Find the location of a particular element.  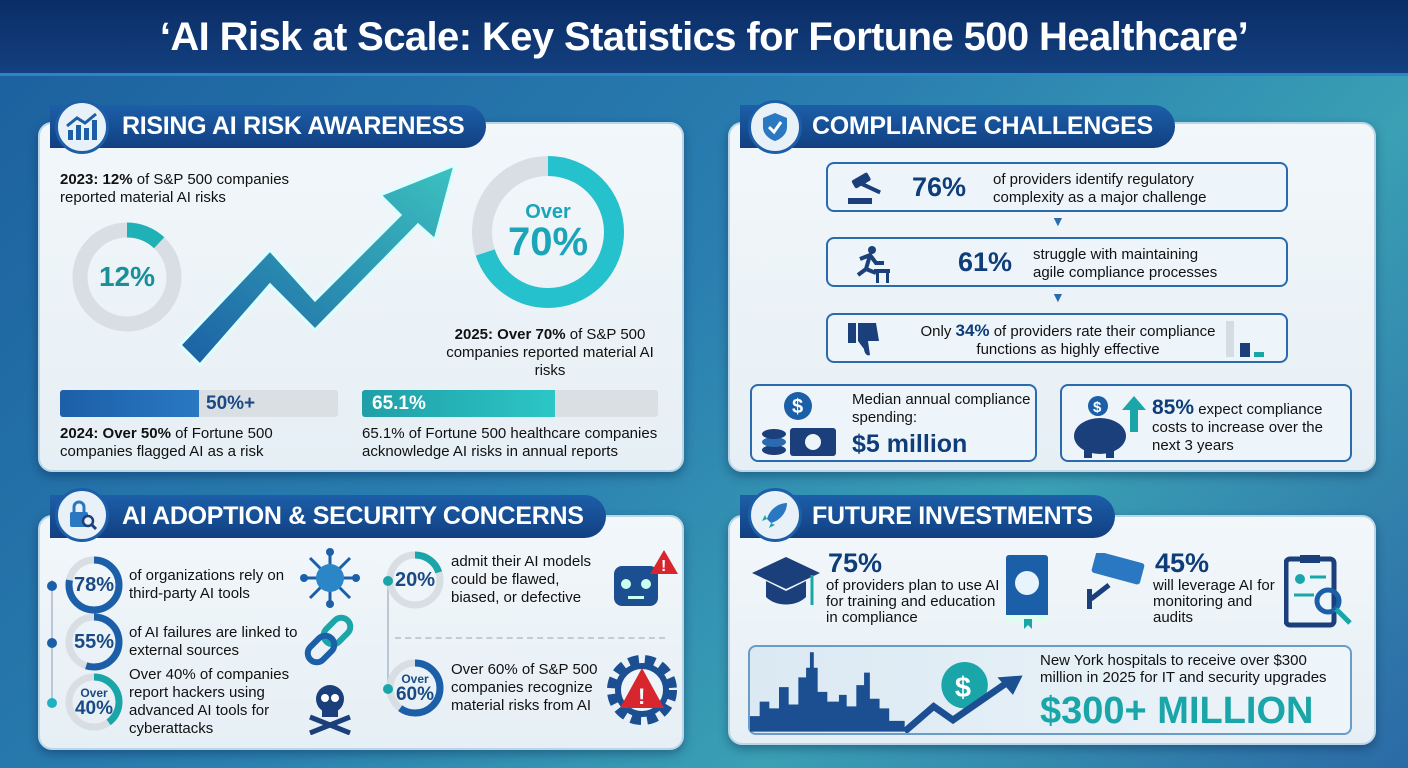

thumbs-down-icon is located at coordinates (863, 339).